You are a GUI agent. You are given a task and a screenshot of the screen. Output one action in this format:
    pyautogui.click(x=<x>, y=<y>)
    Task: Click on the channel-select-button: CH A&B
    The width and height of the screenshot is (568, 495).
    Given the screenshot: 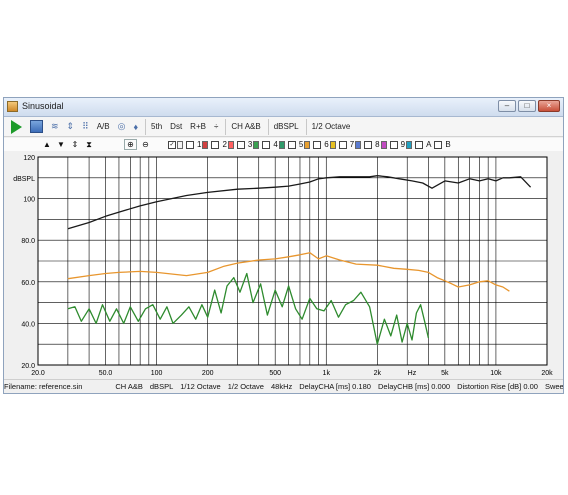 What is the action you would take?
    pyautogui.click(x=244, y=126)
    